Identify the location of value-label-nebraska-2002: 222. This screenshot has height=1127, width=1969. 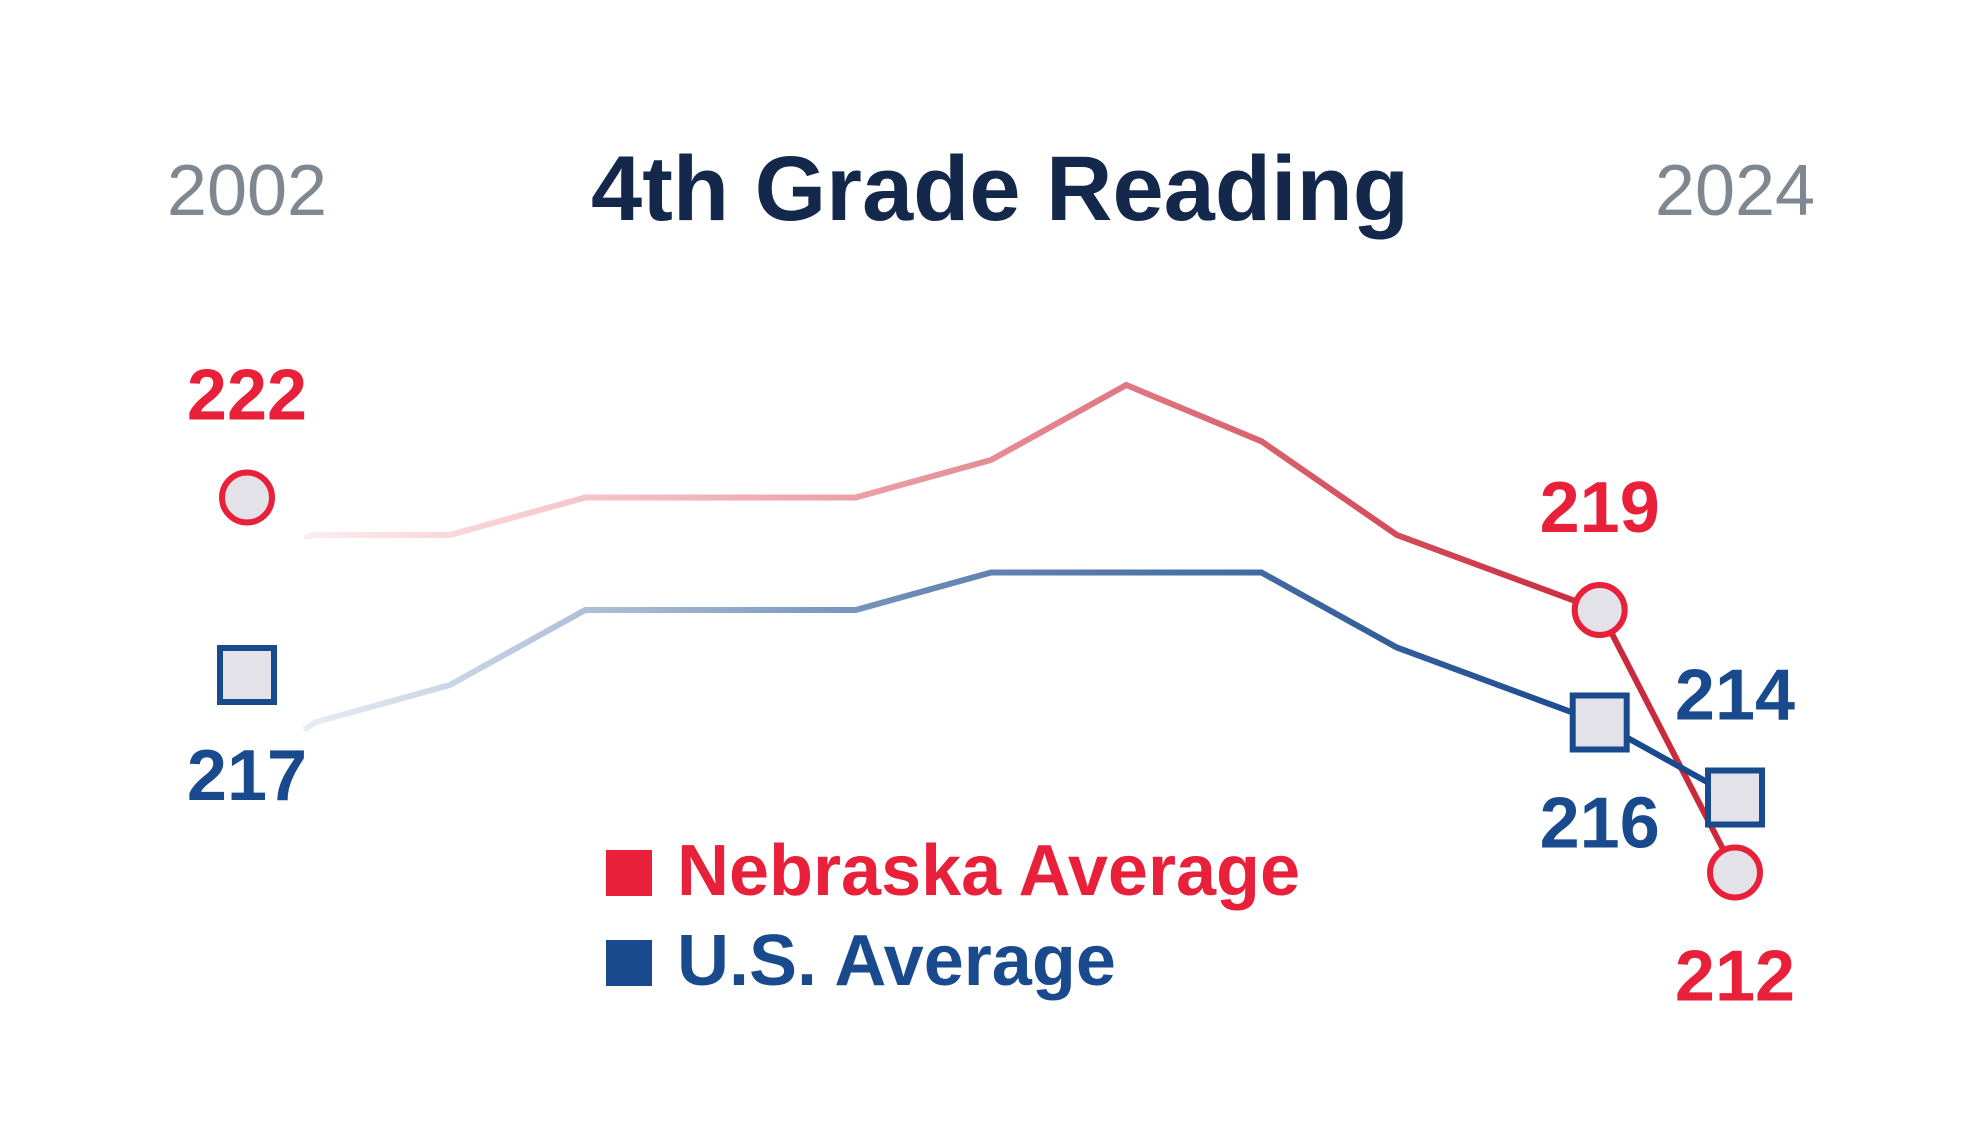
(247, 396).